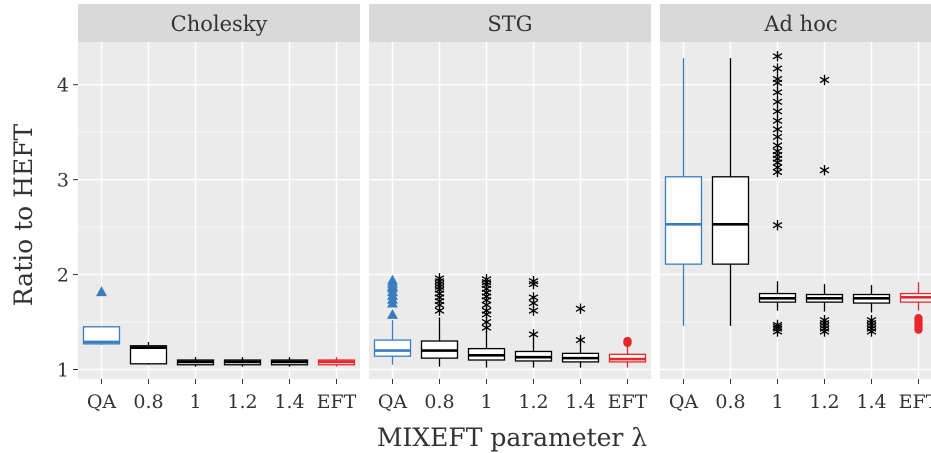  What do you see at coordinates (219, 24) in the screenshot?
I see `strip-title: Cholesky` at bounding box center [219, 24].